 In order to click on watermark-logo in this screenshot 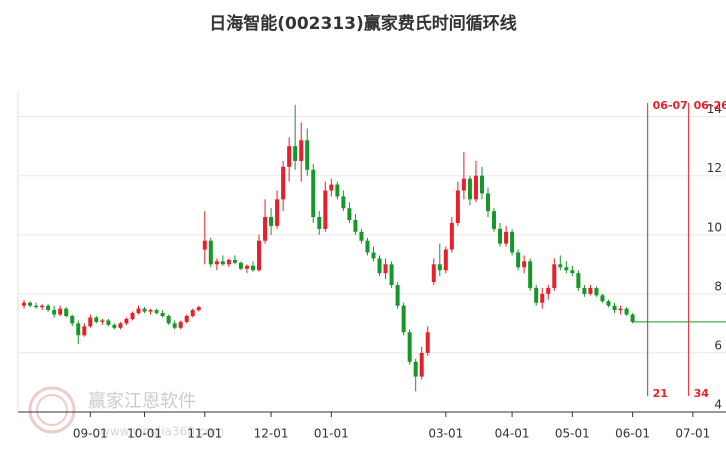, I will do `click(52, 410)`.